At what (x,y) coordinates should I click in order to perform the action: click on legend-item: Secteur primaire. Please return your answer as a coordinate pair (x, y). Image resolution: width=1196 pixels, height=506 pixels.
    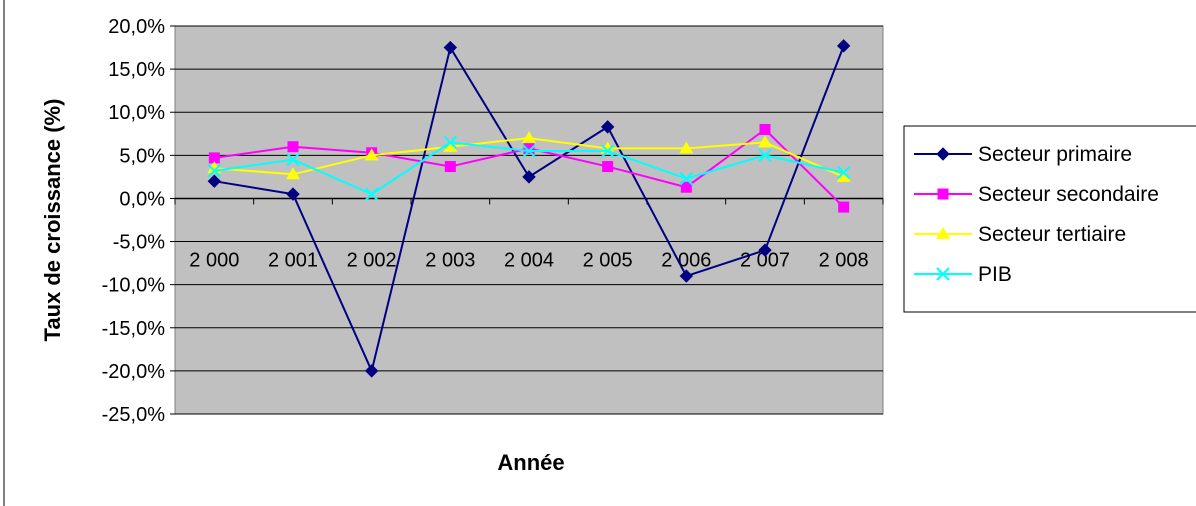
    Looking at the image, I should click on (1023, 154).